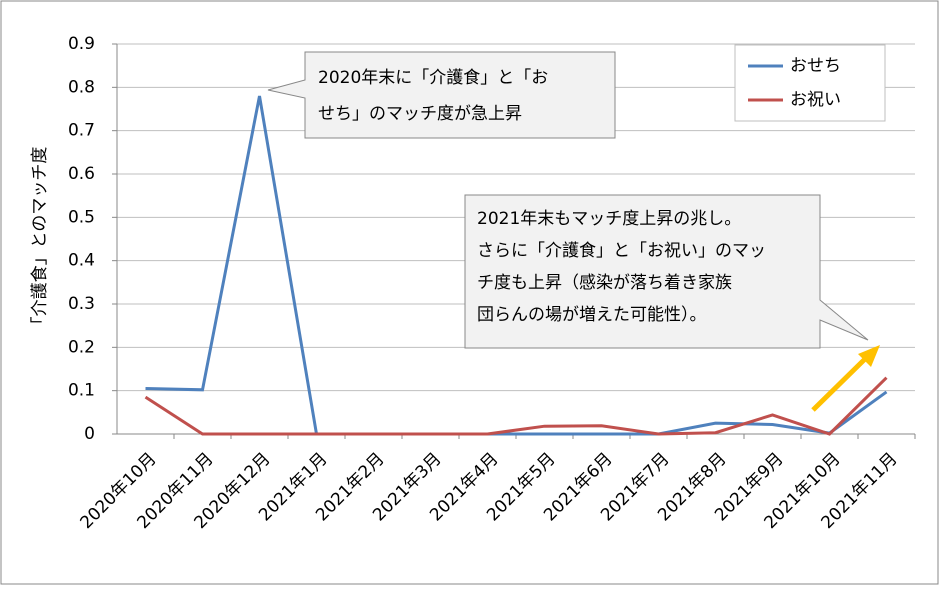  What do you see at coordinates (81, 131) in the screenshot?
I see `y-tick-label: 0.7` at bounding box center [81, 131].